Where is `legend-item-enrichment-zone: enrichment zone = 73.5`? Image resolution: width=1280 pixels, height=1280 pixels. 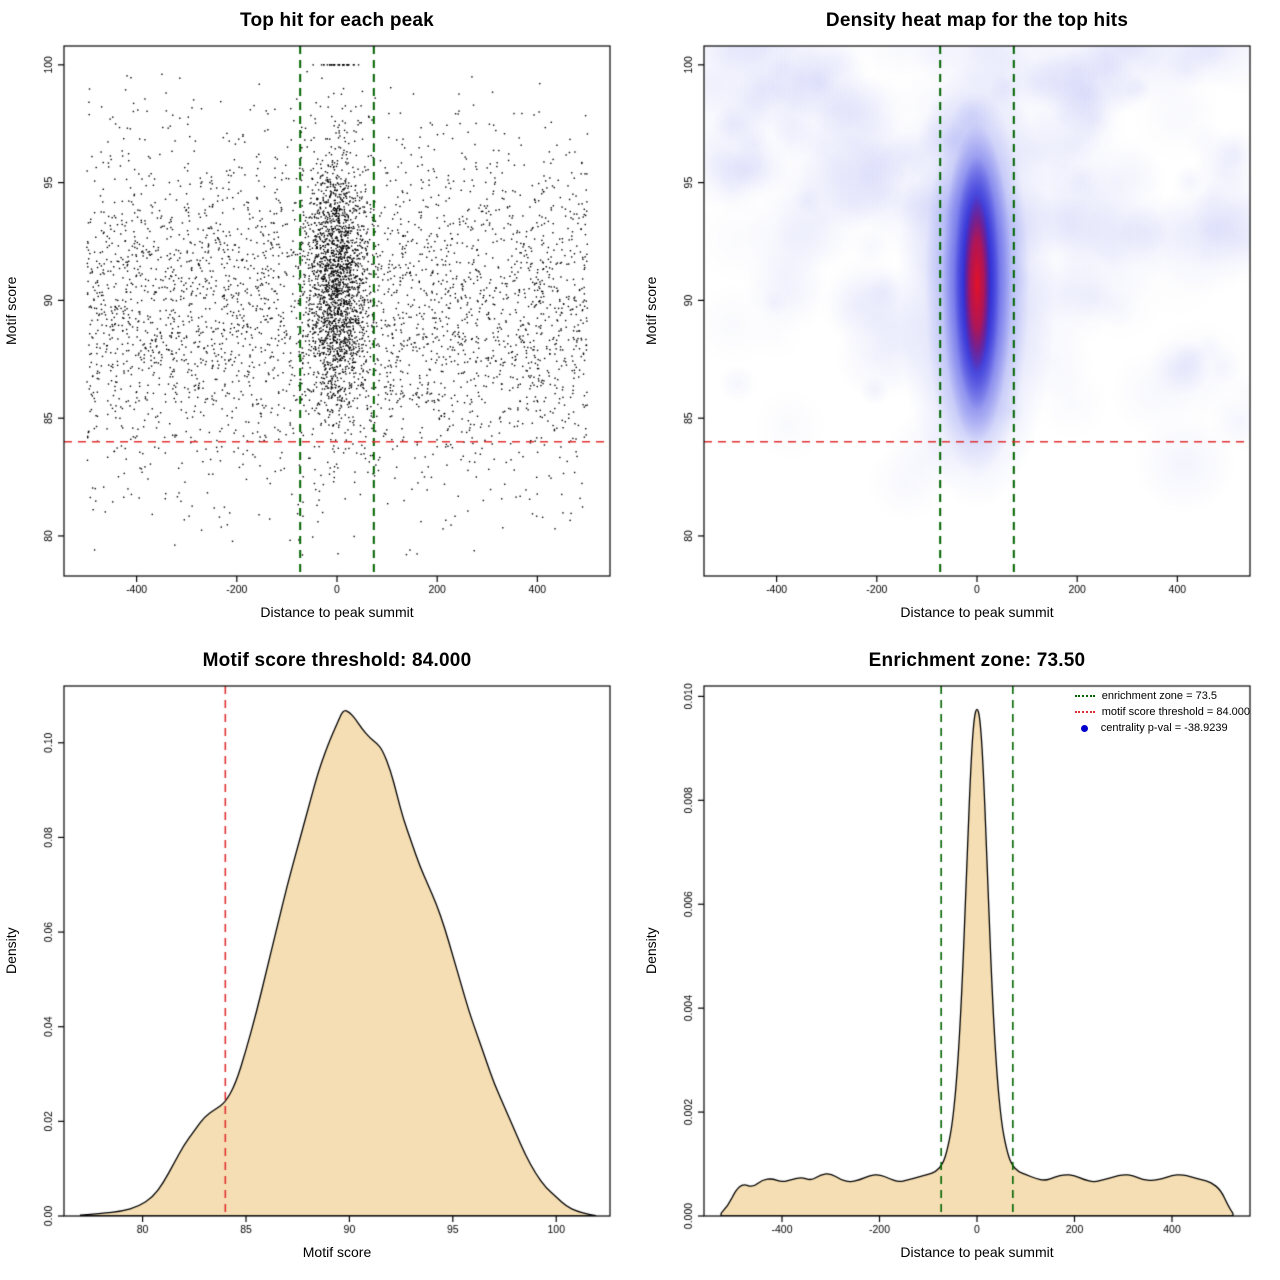 legend-item-enrichment-zone: enrichment zone = 73.5 is located at coordinates (1162, 696).